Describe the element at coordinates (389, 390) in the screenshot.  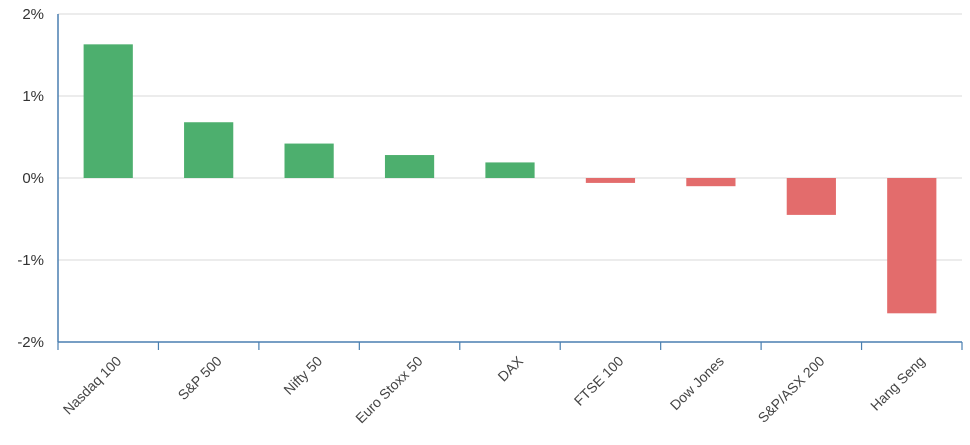
I see `x-tick-label: Euro Stoxx 50` at that location.